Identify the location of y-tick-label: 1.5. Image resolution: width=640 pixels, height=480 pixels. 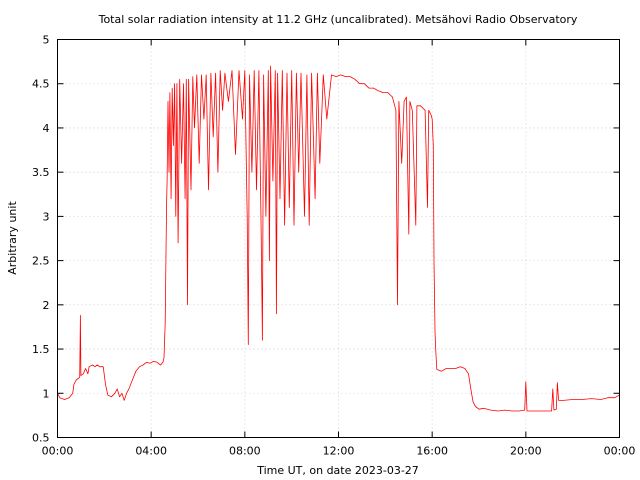
(41, 349).